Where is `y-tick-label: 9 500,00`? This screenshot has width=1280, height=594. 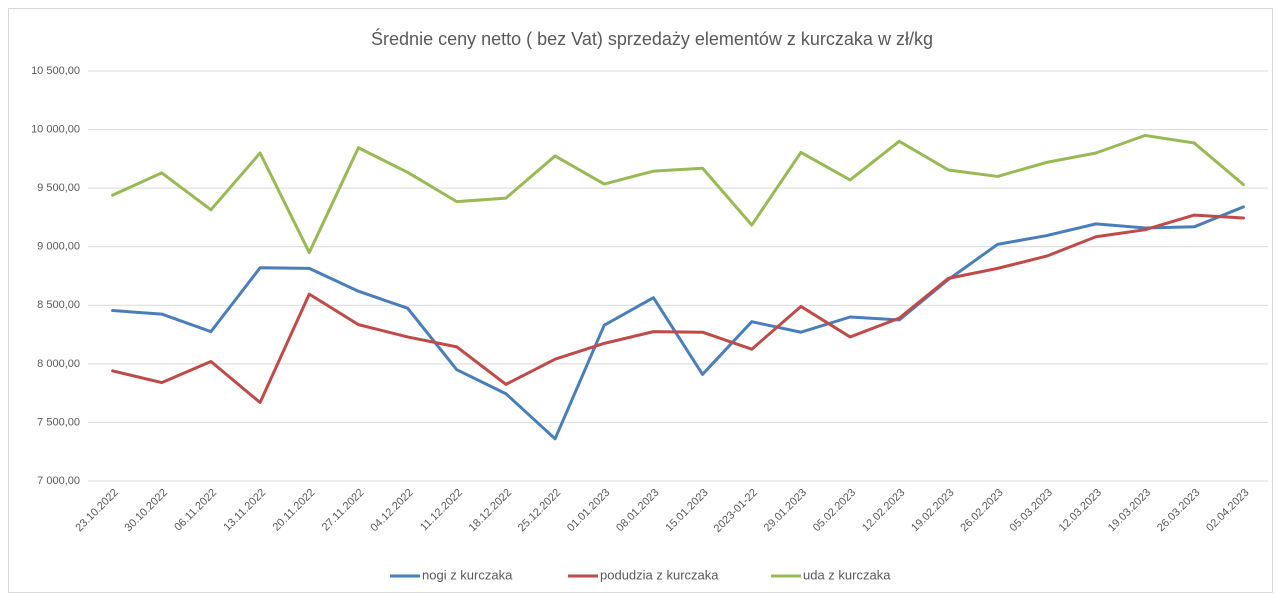 y-tick-label: 9 500,00 is located at coordinates (58, 188).